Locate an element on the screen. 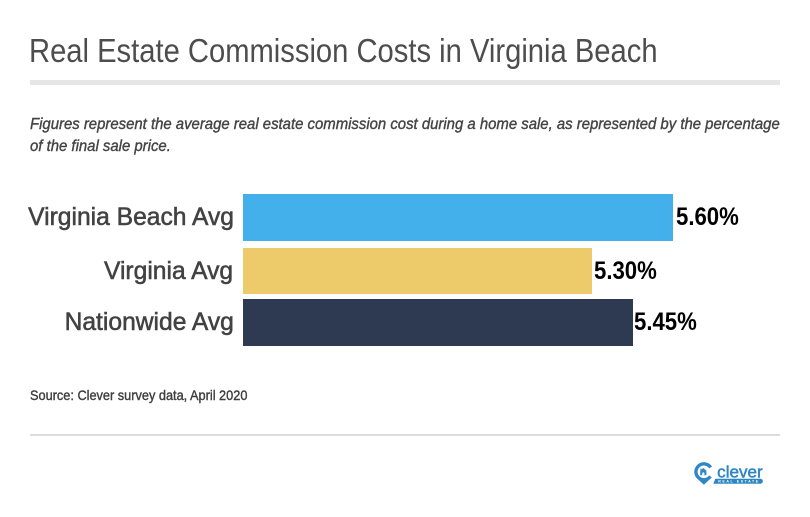 Image resolution: width=810 pixels, height=517 pixels. svg-text: clever is located at coordinates (740, 471).